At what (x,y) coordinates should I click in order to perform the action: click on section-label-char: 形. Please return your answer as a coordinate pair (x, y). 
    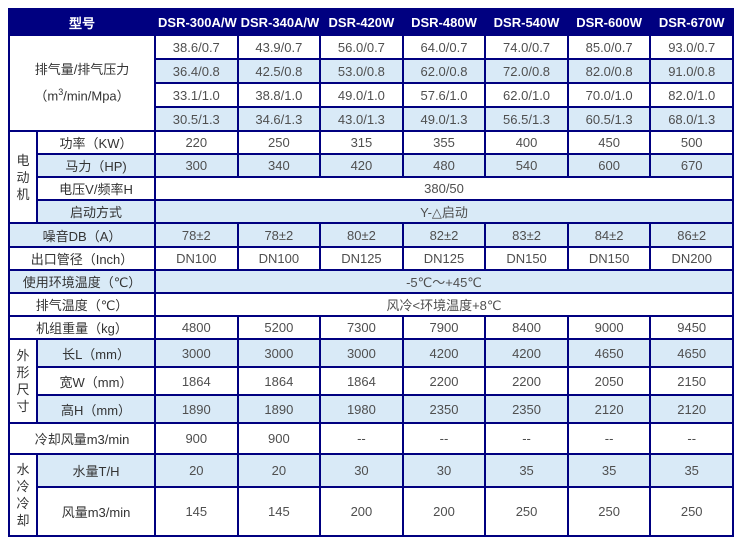
    Looking at the image, I should click on (23, 372).